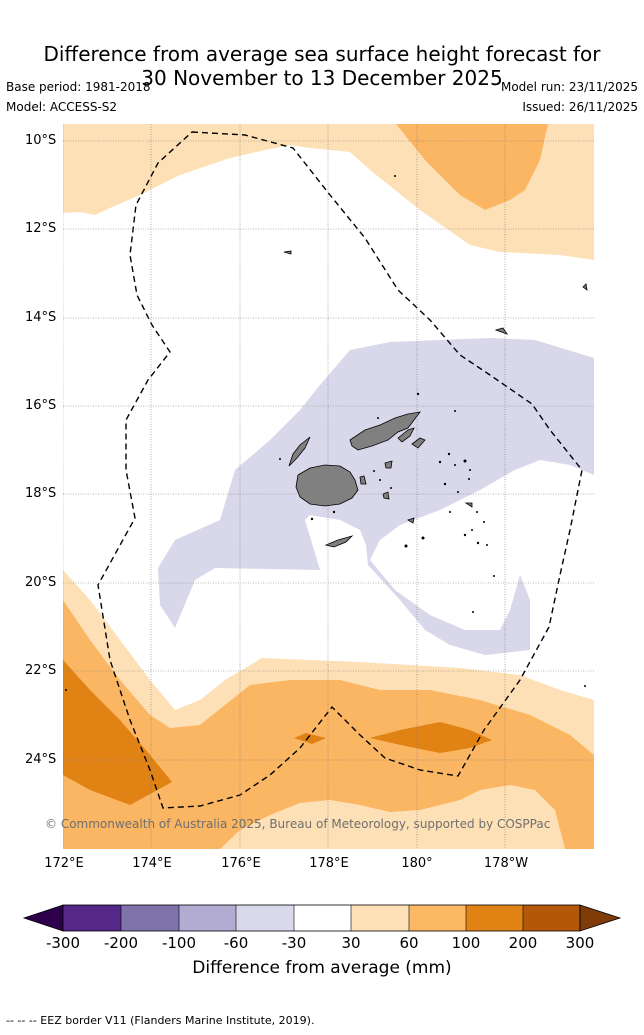 The image size is (644, 1035). What do you see at coordinates (179, 943) in the screenshot?
I see `colorbar-tick: -100` at bounding box center [179, 943].